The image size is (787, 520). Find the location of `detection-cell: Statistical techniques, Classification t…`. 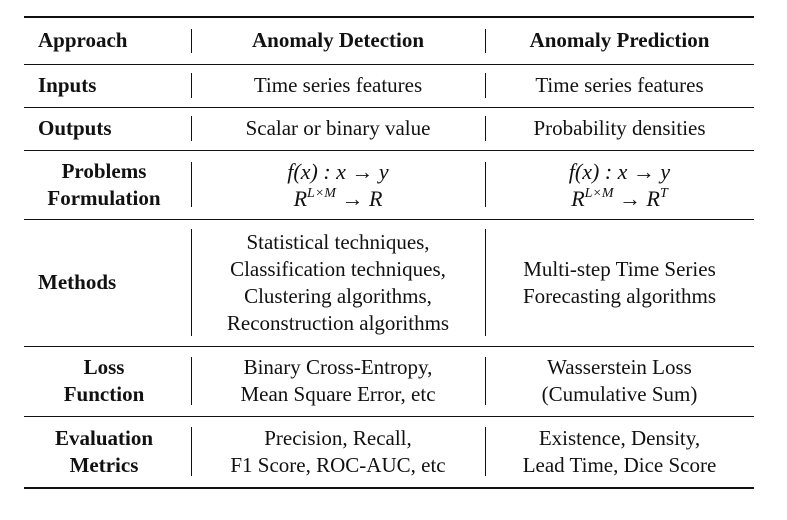

detection-cell: Statistical techniques, Classification t… is located at coordinates (338, 282).